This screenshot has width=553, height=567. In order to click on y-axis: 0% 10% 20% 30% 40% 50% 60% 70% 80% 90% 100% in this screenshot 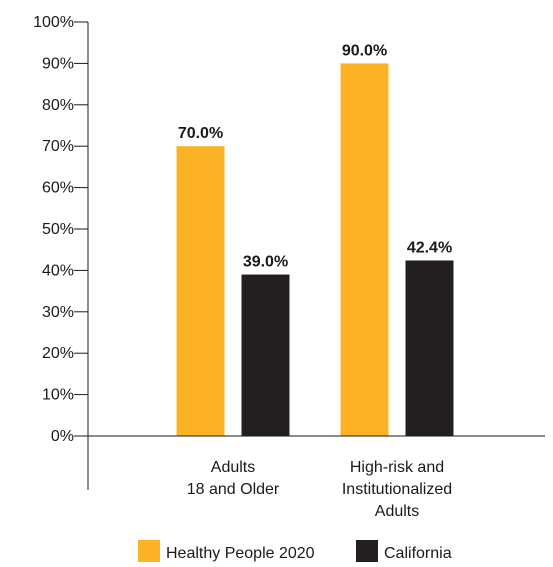, I will do `click(61, 252)`.